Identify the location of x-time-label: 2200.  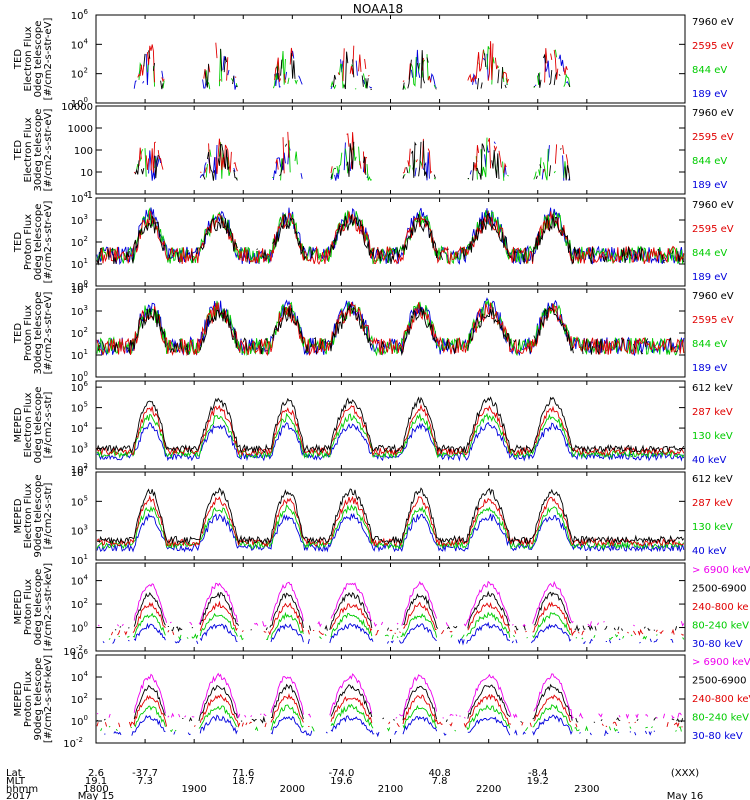
(488, 789).